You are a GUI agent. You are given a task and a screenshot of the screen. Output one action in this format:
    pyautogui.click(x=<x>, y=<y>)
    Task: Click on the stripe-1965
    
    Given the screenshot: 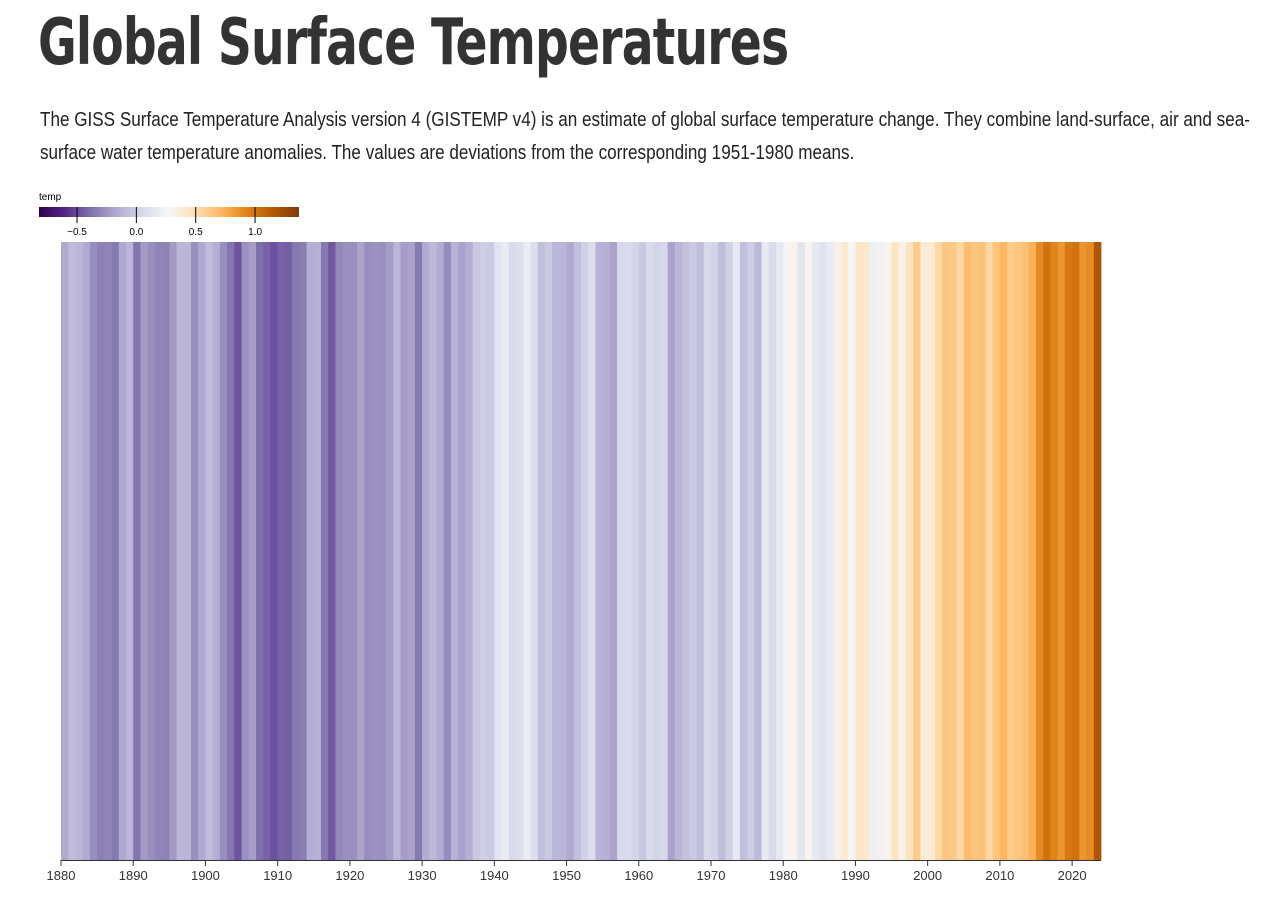 What is the action you would take?
    pyautogui.click(x=678, y=551)
    